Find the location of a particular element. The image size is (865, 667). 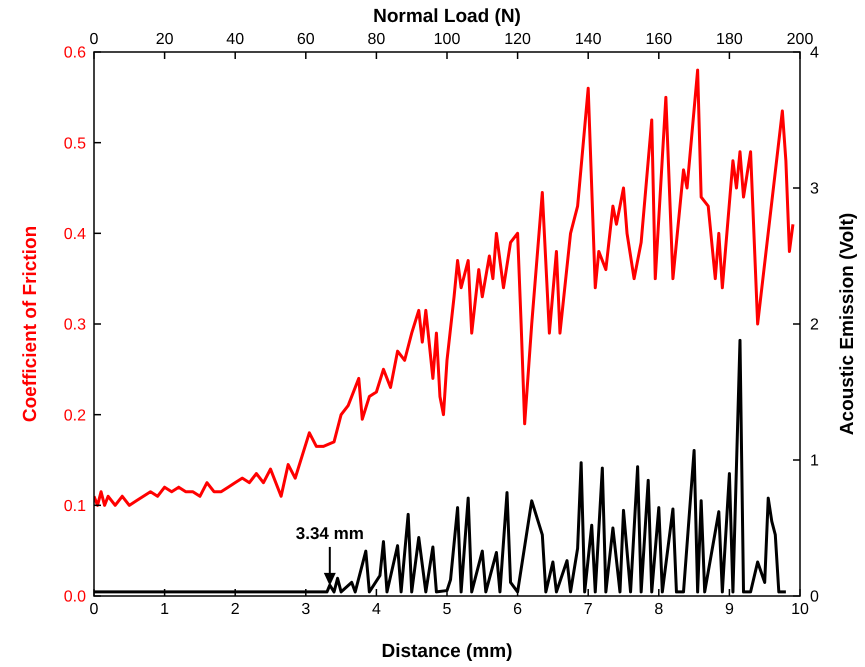

x-tick-label: 0 is located at coordinates (94, 609).